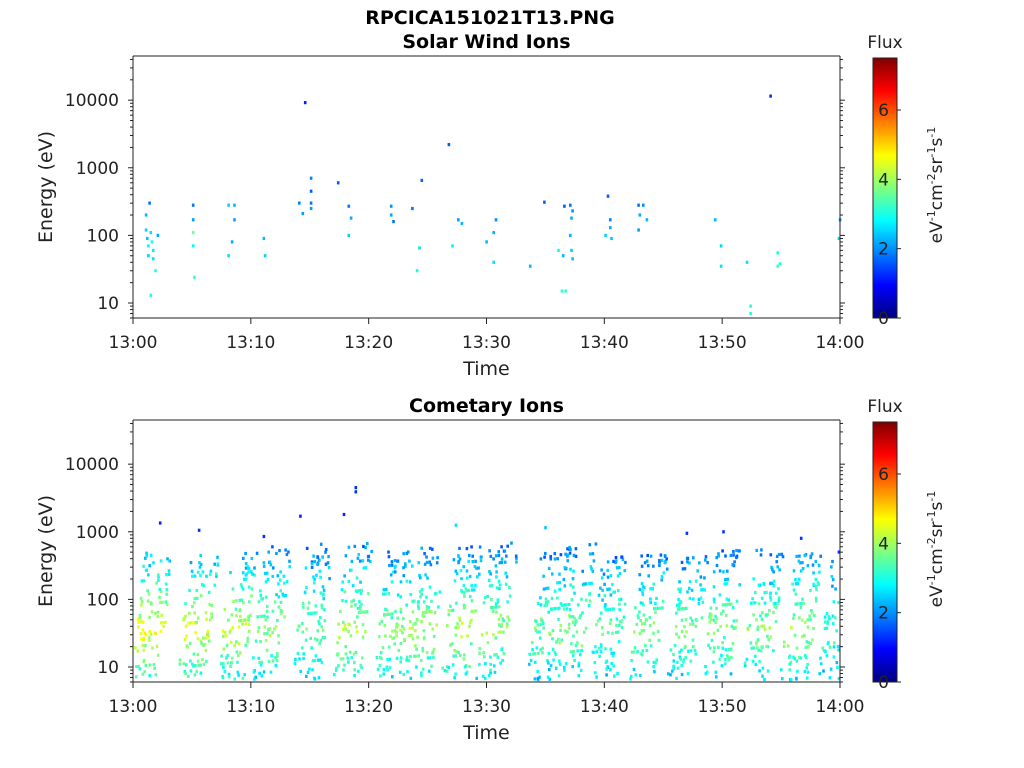 Image resolution: width=1024 pixels, height=768 pixels. I want to click on colorbar-tick-label: 2, so click(883, 250).